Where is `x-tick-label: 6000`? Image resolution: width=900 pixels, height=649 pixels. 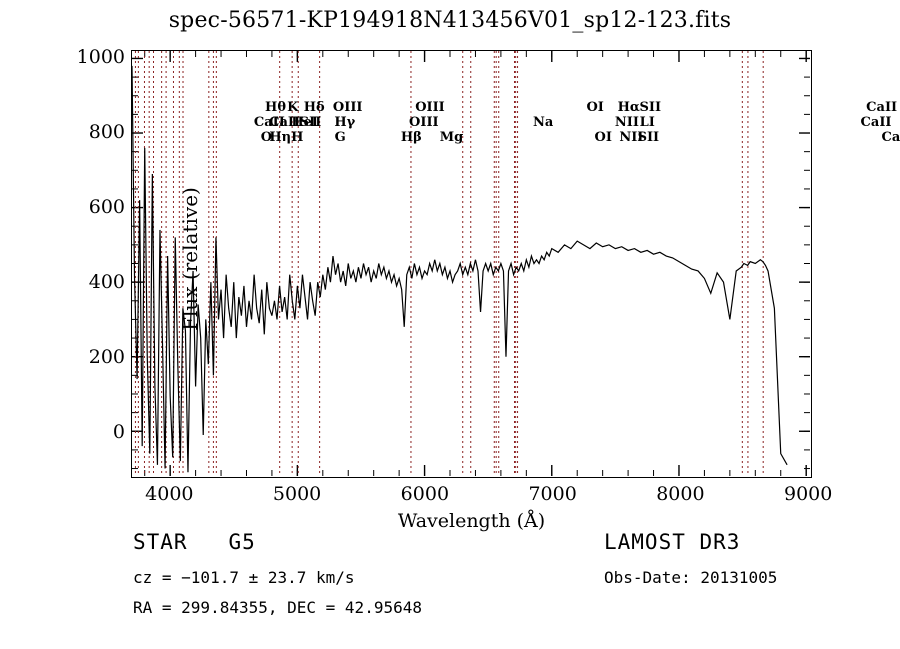
x-tick-label: 6000 is located at coordinates (425, 494).